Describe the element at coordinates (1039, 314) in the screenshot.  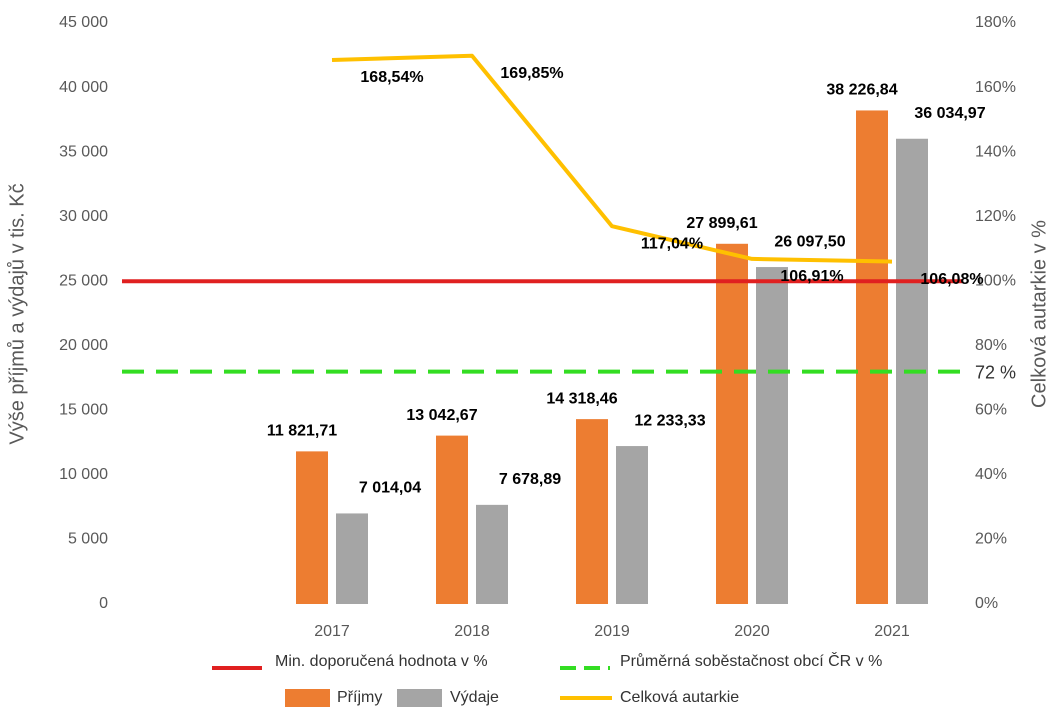
I see `y2-axis-label: Celková autarkie v %` at that location.